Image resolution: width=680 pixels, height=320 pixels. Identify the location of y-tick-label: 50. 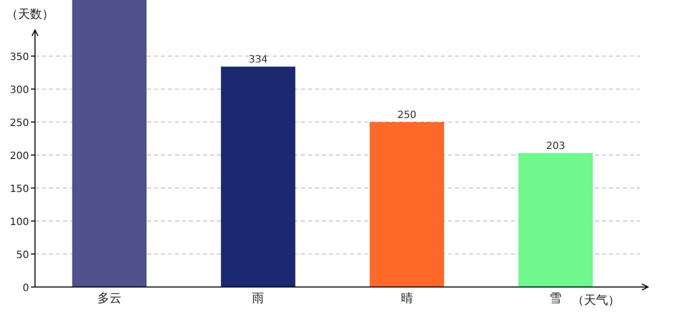
(22, 256).